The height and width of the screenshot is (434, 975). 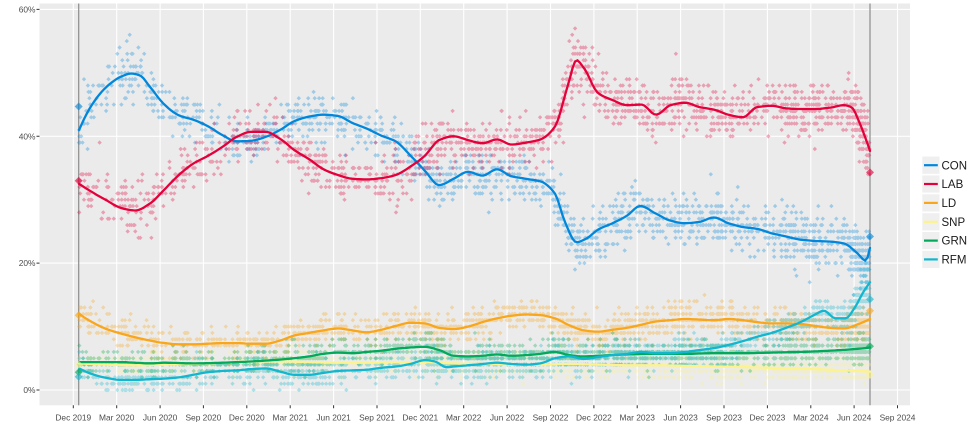 I want to click on svg-text: Jun 2023, so click(x=680, y=418).